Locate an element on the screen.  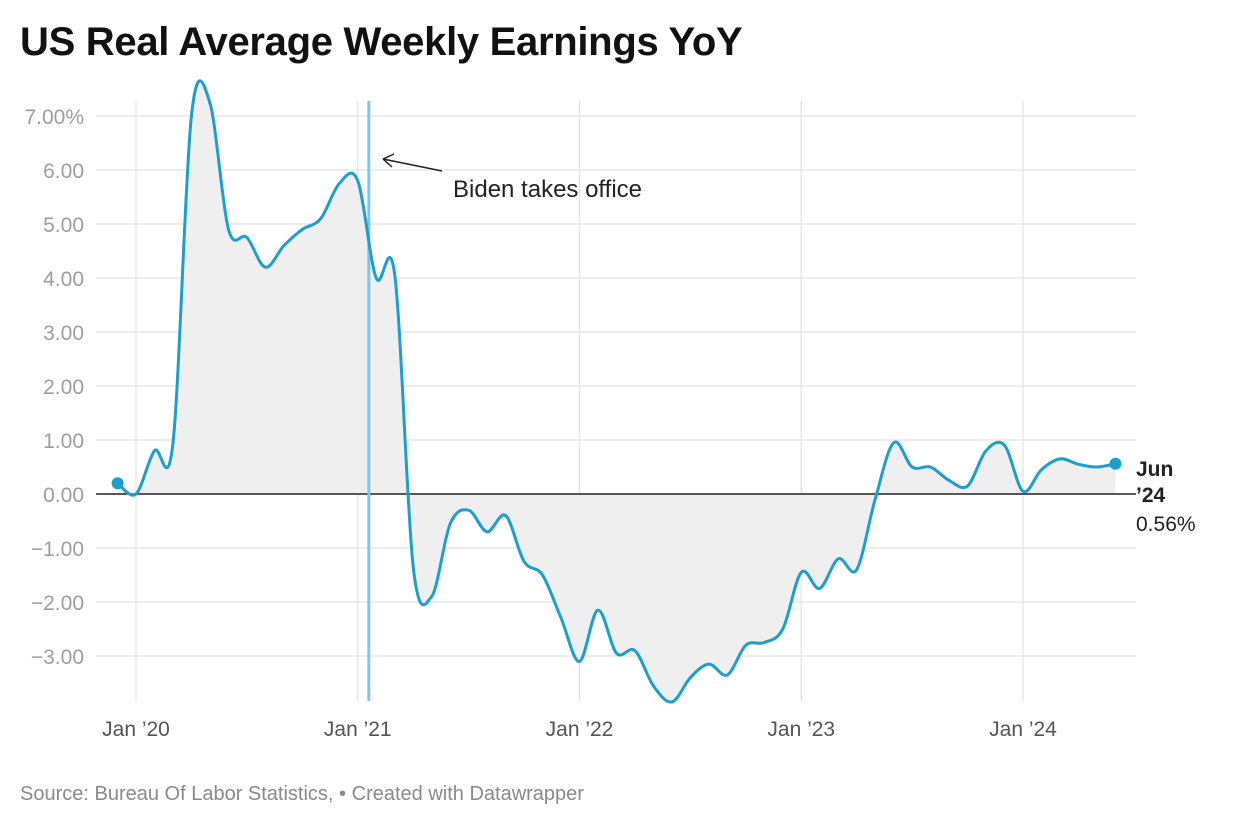
footer-source: Source: Bureau Of Labor Statistics, is located at coordinates (180, 794).